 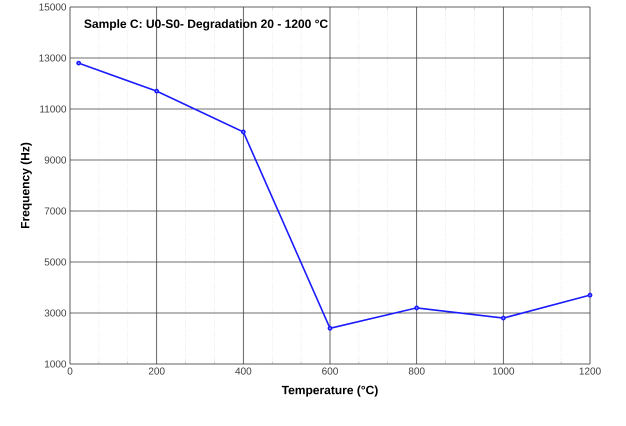 What do you see at coordinates (590, 371) in the screenshot?
I see `x-tick-label: 1200` at bounding box center [590, 371].